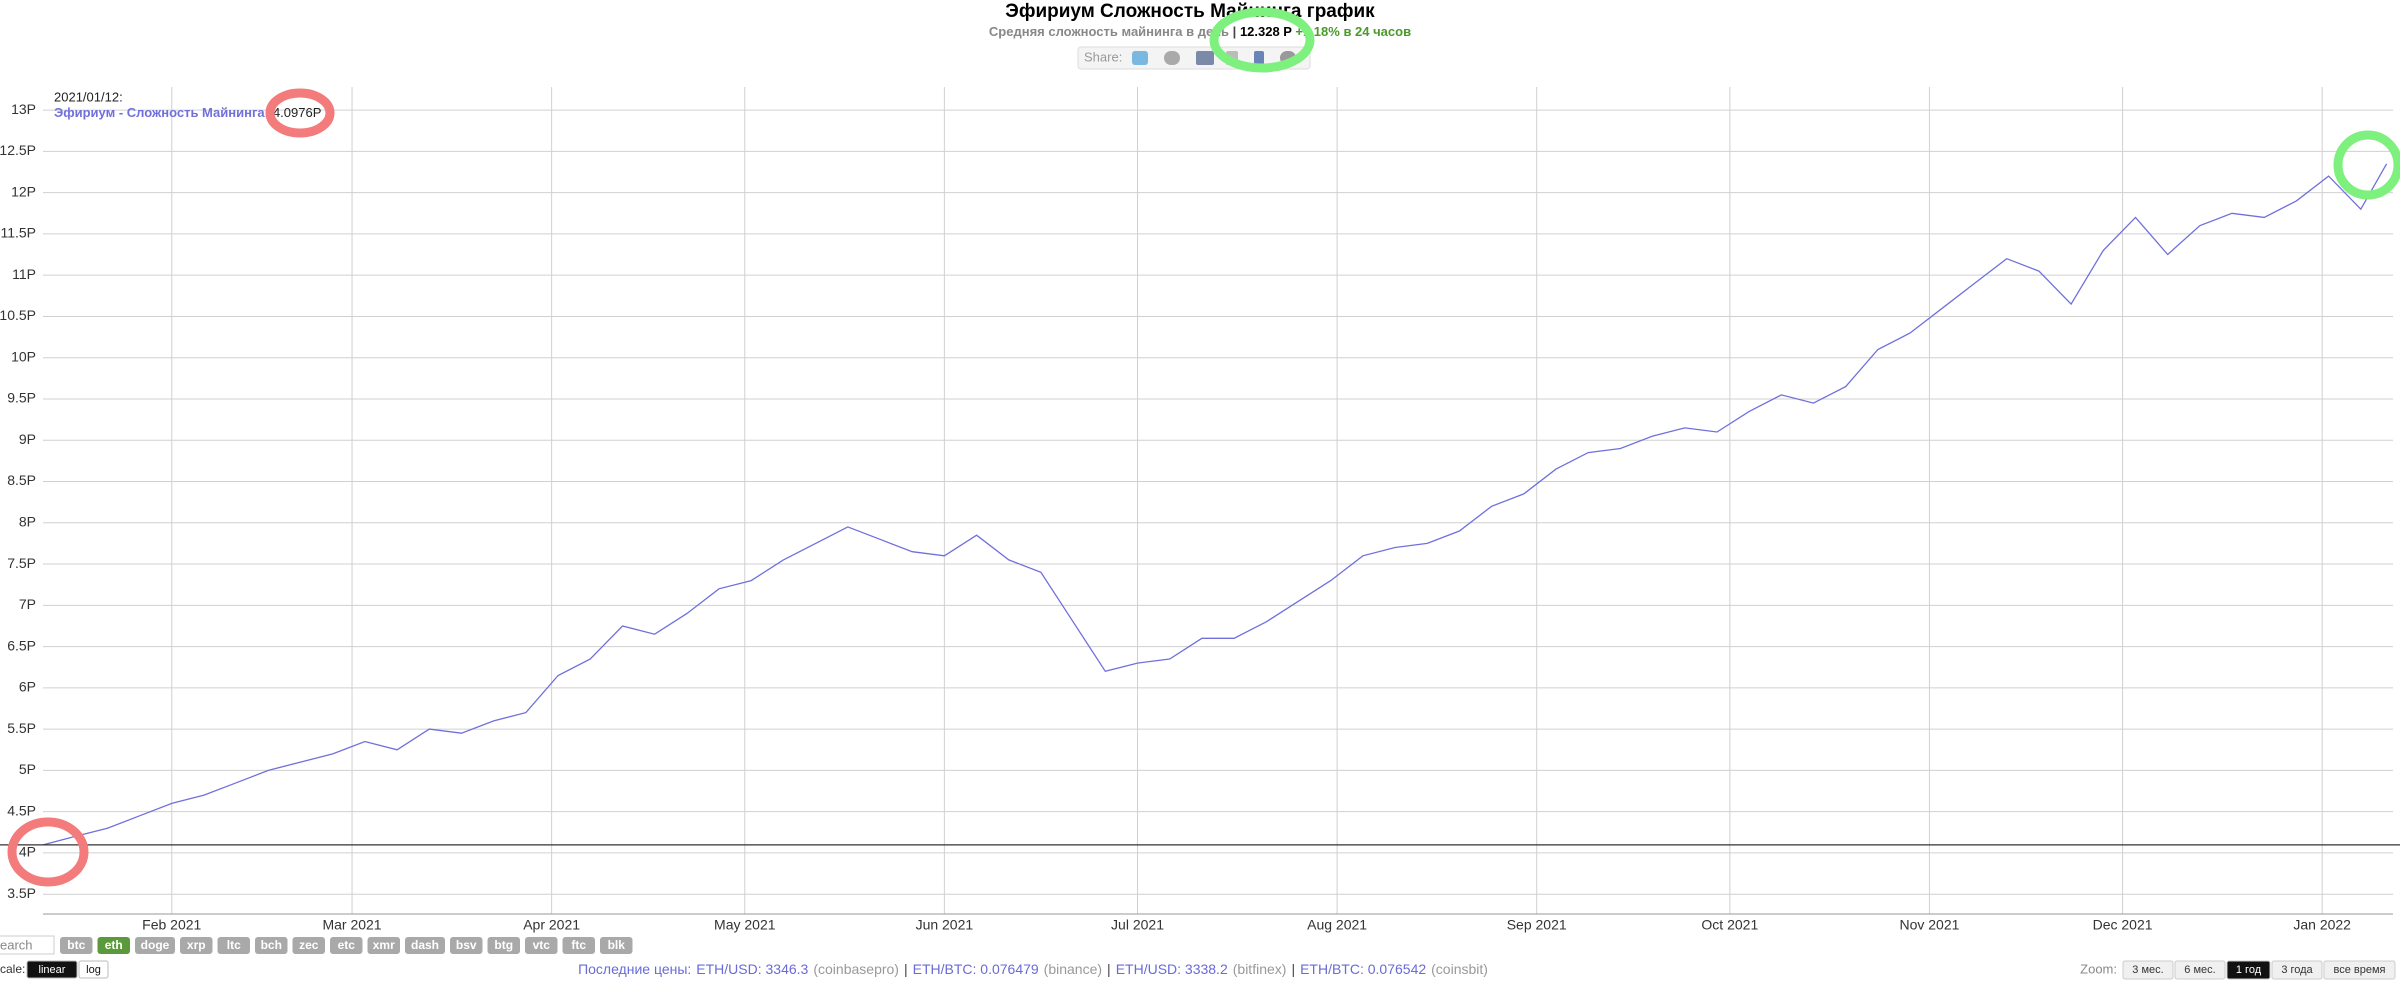 The width and height of the screenshot is (2400, 988). What do you see at coordinates (12, 969) in the screenshot?
I see `scale-label: cale:` at bounding box center [12, 969].